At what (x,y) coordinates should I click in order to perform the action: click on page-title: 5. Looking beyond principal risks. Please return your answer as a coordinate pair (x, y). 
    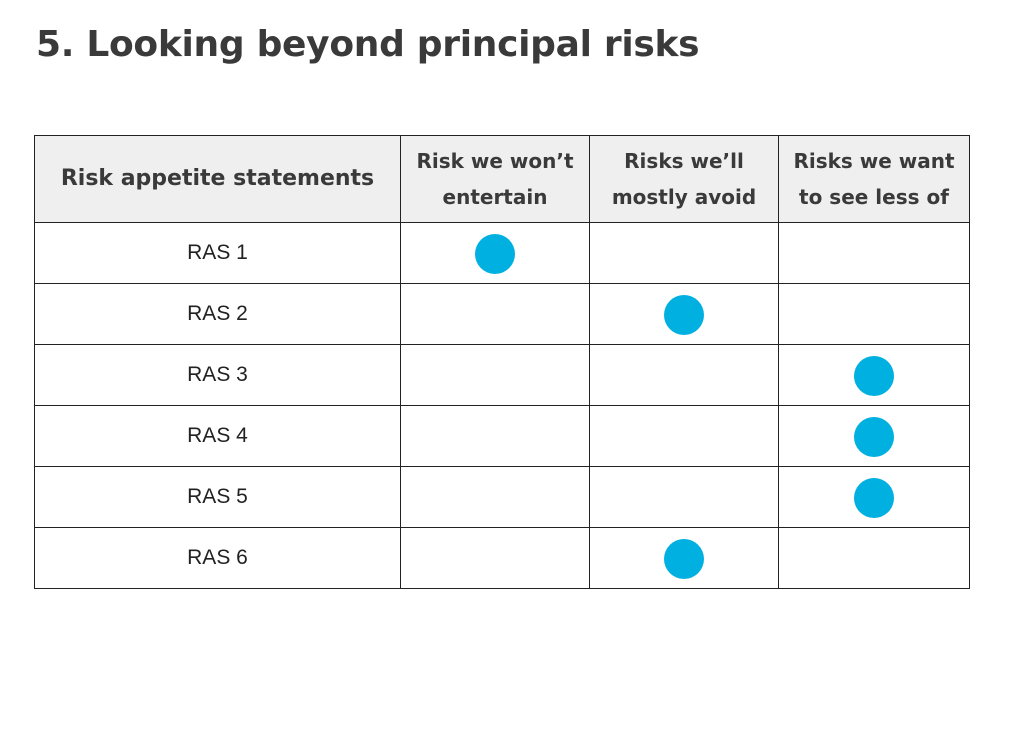
    Looking at the image, I should click on (368, 44).